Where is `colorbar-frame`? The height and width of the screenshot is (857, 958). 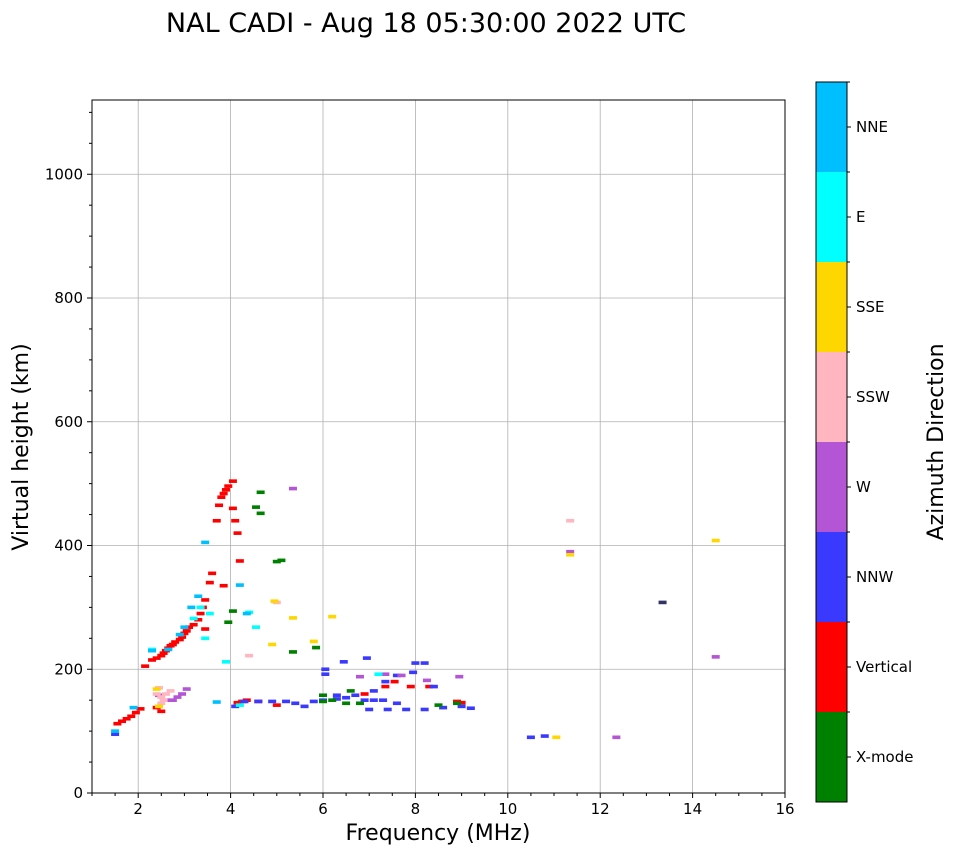 colorbar-frame is located at coordinates (831, 442).